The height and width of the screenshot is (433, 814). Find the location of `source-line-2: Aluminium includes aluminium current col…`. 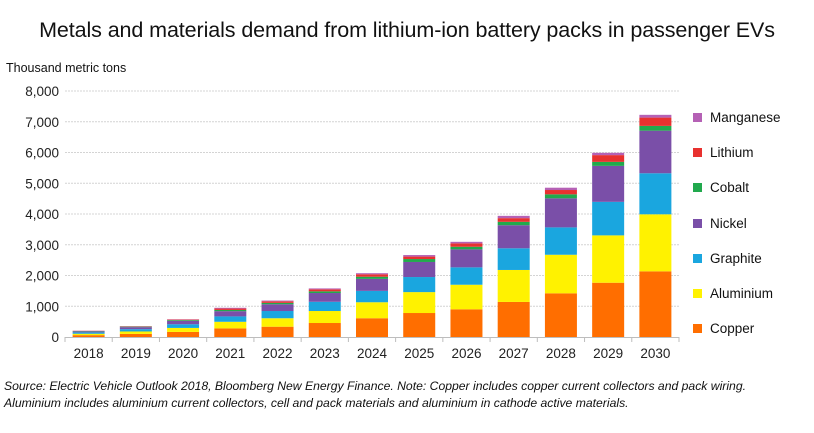

source-line-2: Aluminium includes aluminium current col… is located at coordinates (316, 403).